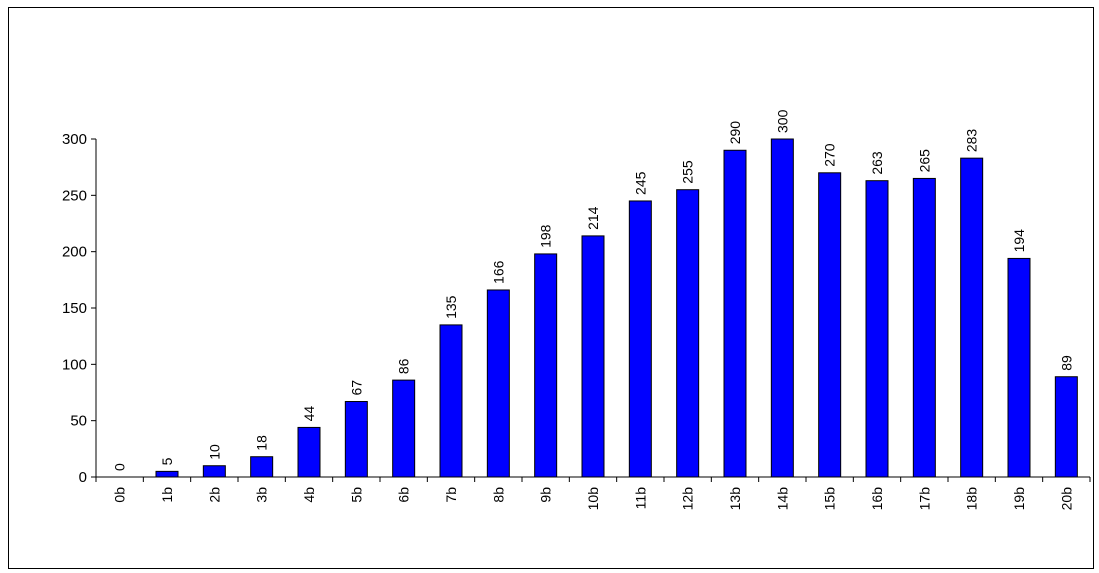 The image size is (1099, 573). I want to click on y-tick-label: 200, so click(74, 252).